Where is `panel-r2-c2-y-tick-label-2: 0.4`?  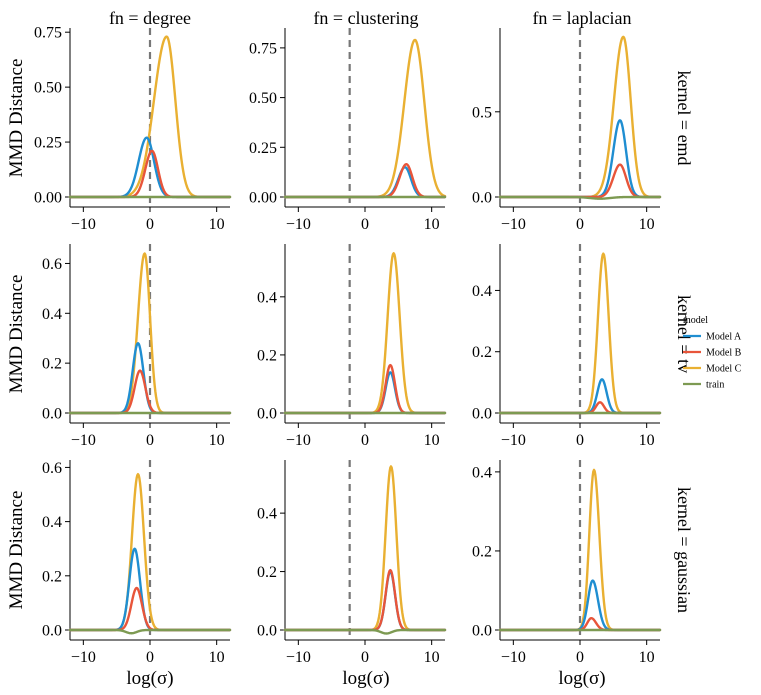 panel-r2-c2-y-tick-label-2: 0.4 is located at coordinates (267, 297).